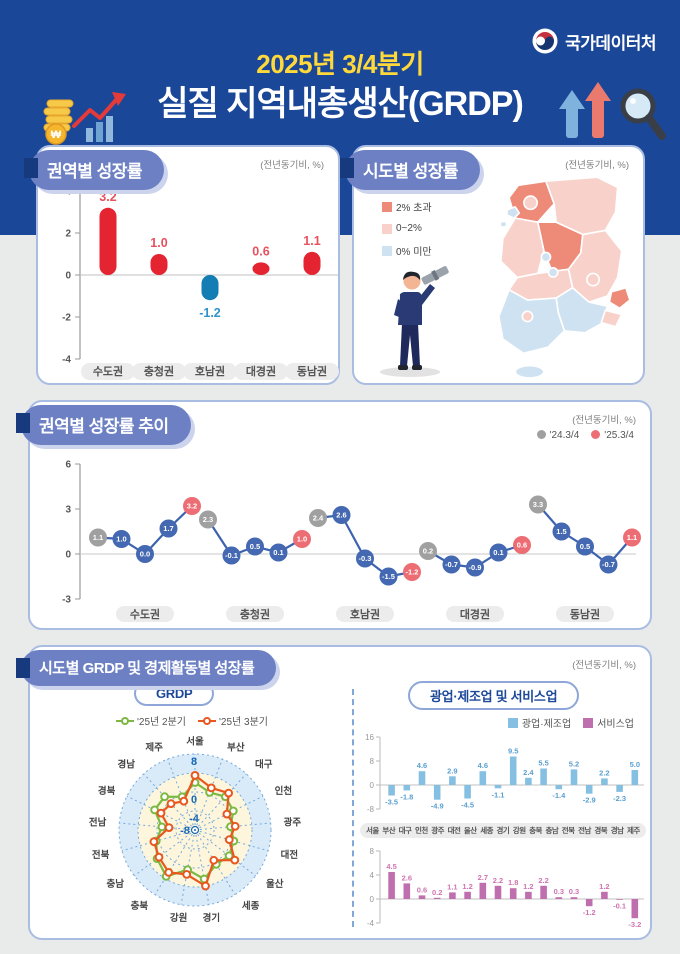 The height and width of the screenshot is (954, 680). What do you see at coordinates (289, 855) in the screenshot?
I see `radar-category-label: 대전` at bounding box center [289, 855].